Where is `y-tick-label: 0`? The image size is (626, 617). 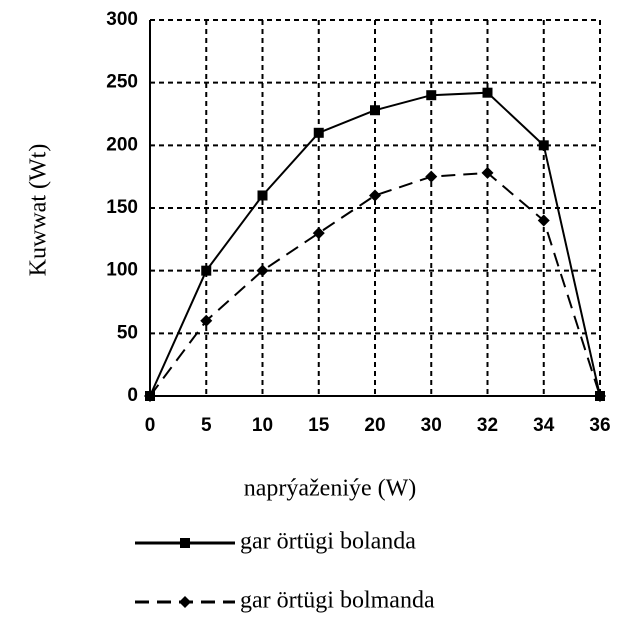 y-tick-label: 0 is located at coordinates (132, 395).